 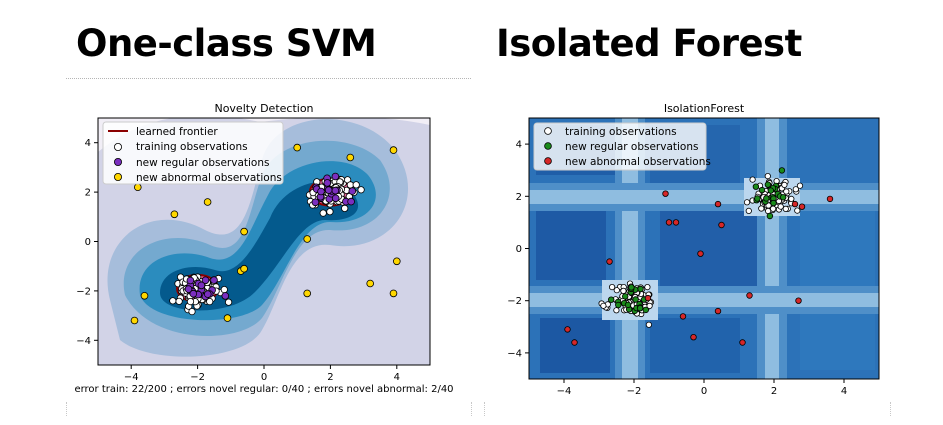 I want to click on left-legend-regular: new regular observations, so click(x=202, y=163).